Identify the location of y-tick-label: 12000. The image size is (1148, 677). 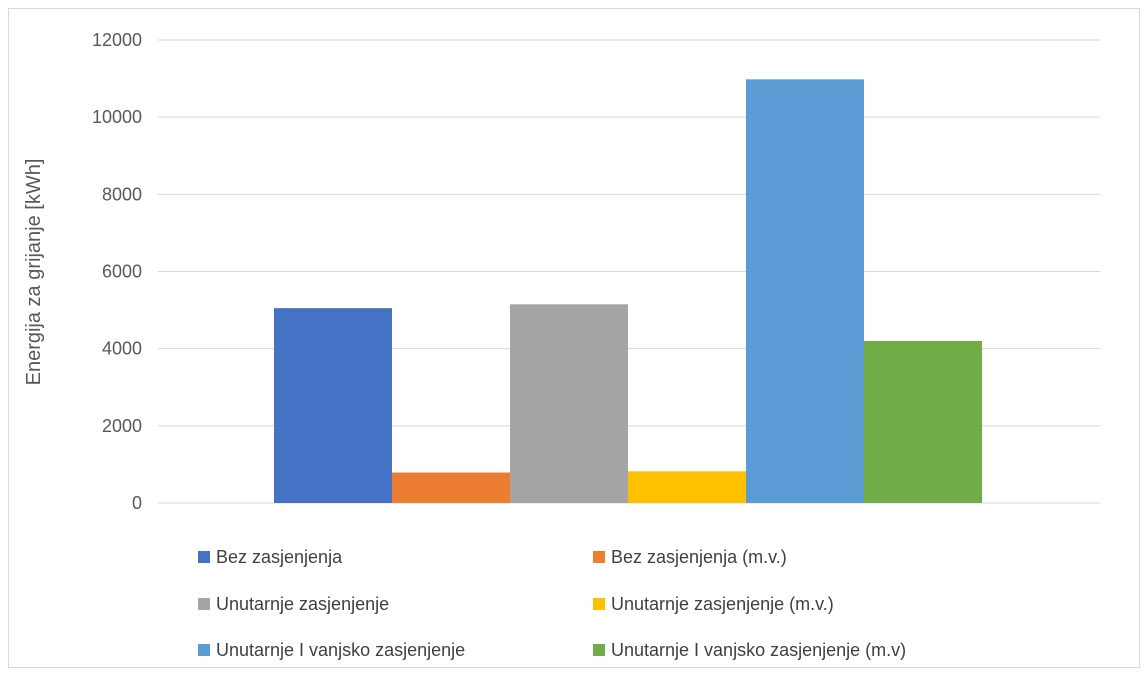
(117, 40).